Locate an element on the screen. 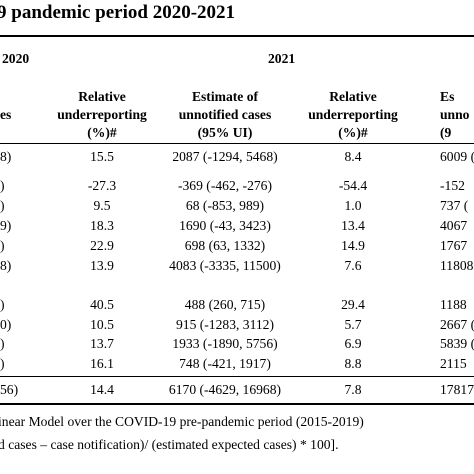 The image size is (474, 474). table-cell-c2: 15.5 is located at coordinates (102, 156).